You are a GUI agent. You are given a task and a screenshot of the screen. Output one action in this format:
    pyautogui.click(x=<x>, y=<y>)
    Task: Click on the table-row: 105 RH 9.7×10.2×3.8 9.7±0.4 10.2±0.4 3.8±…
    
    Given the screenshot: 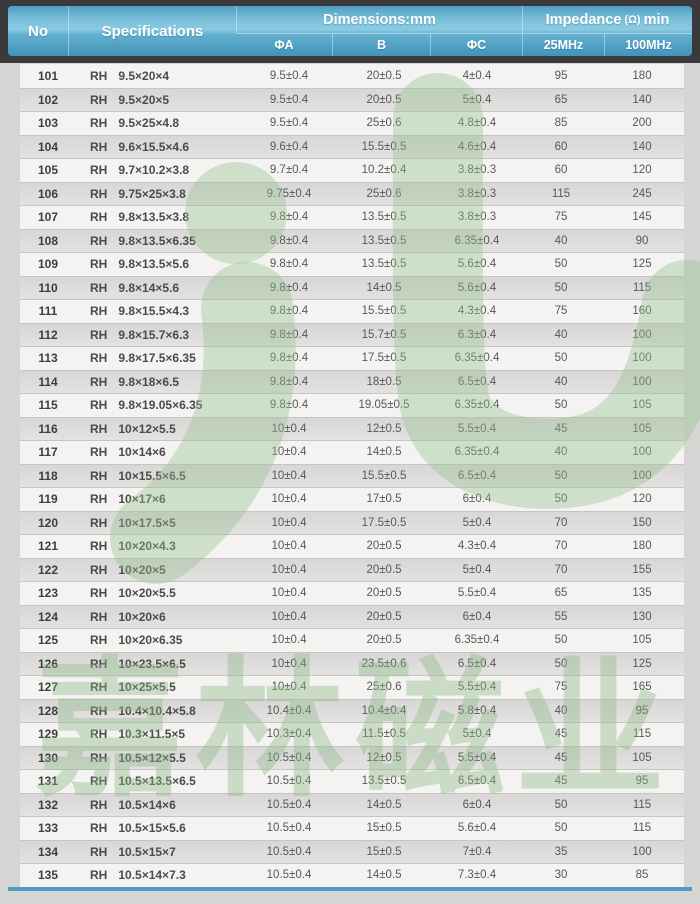 What is the action you would take?
    pyautogui.click(x=352, y=170)
    